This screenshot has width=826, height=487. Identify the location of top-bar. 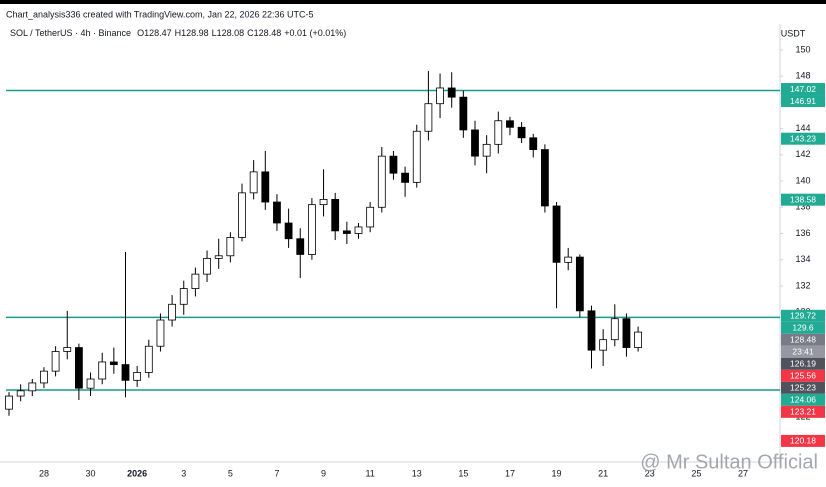
(413, 2).